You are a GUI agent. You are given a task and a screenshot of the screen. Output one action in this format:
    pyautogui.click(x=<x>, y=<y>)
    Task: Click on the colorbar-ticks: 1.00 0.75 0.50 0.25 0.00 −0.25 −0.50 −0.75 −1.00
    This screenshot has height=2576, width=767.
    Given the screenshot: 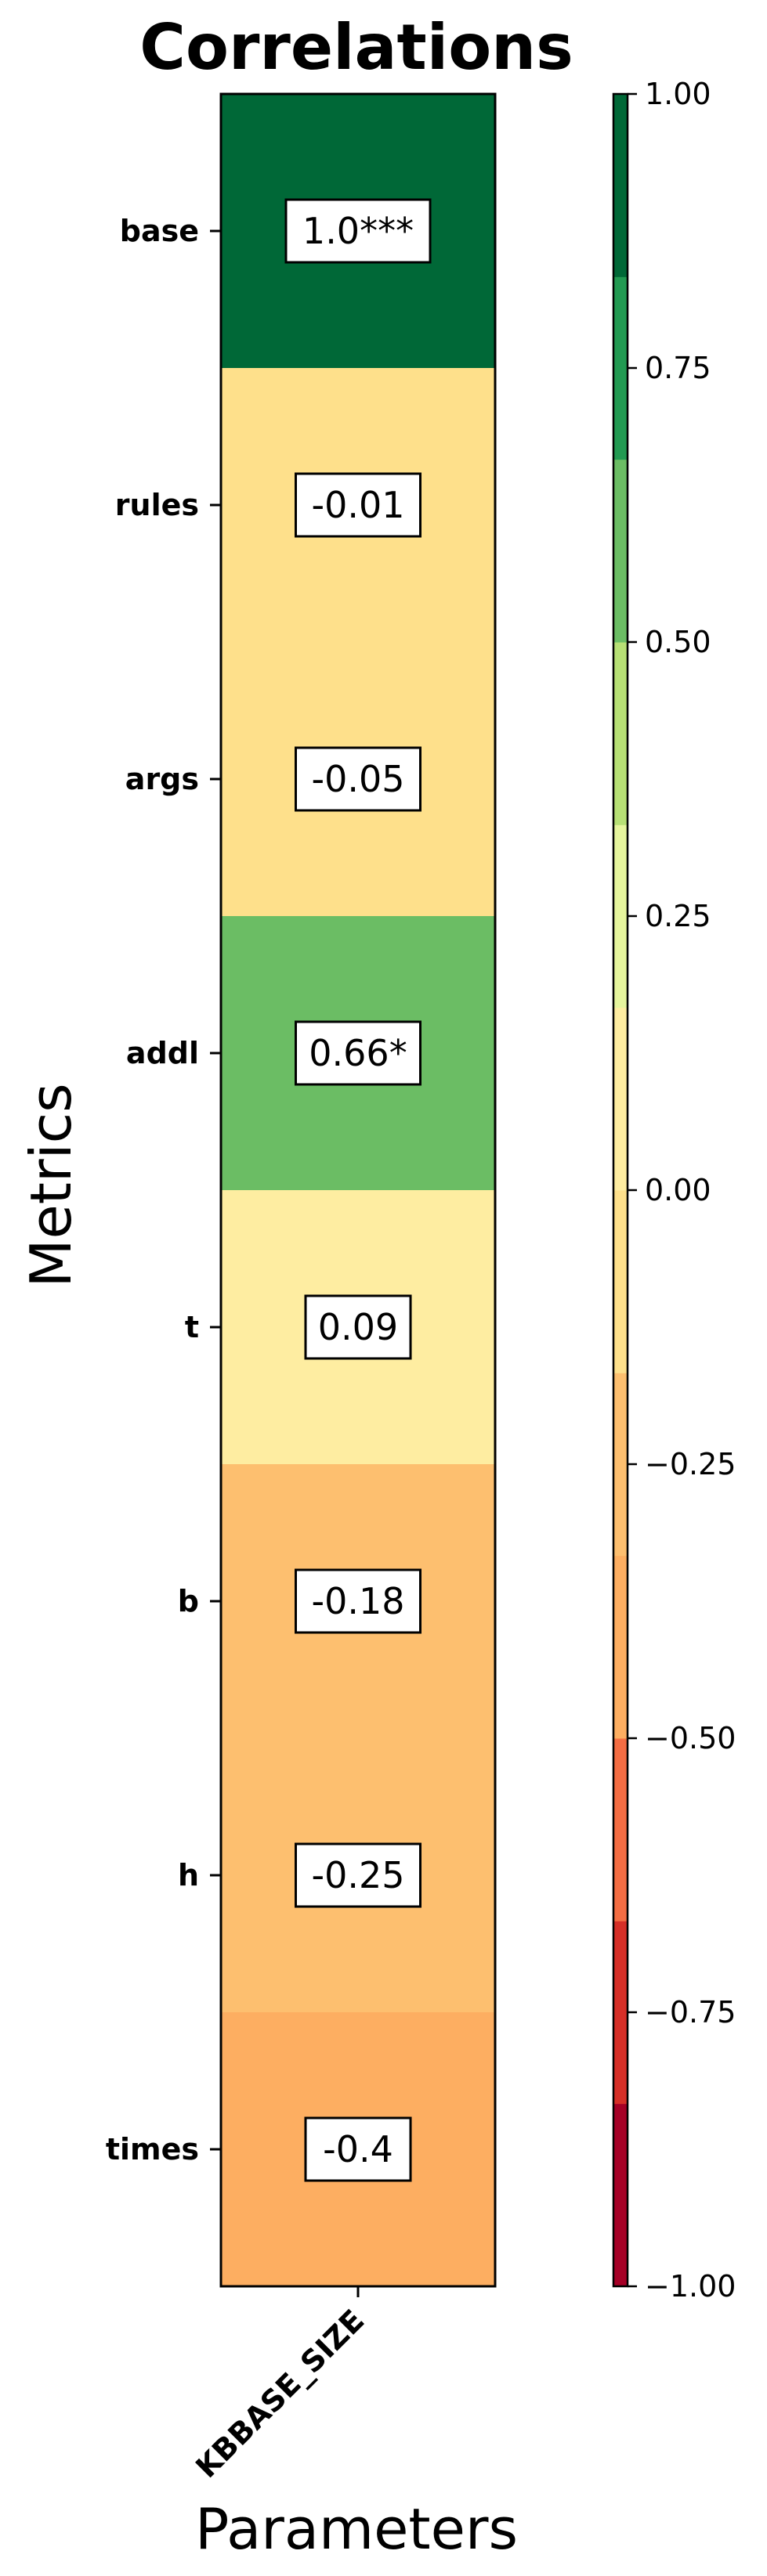 What is the action you would take?
    pyautogui.click(x=682, y=1191)
    